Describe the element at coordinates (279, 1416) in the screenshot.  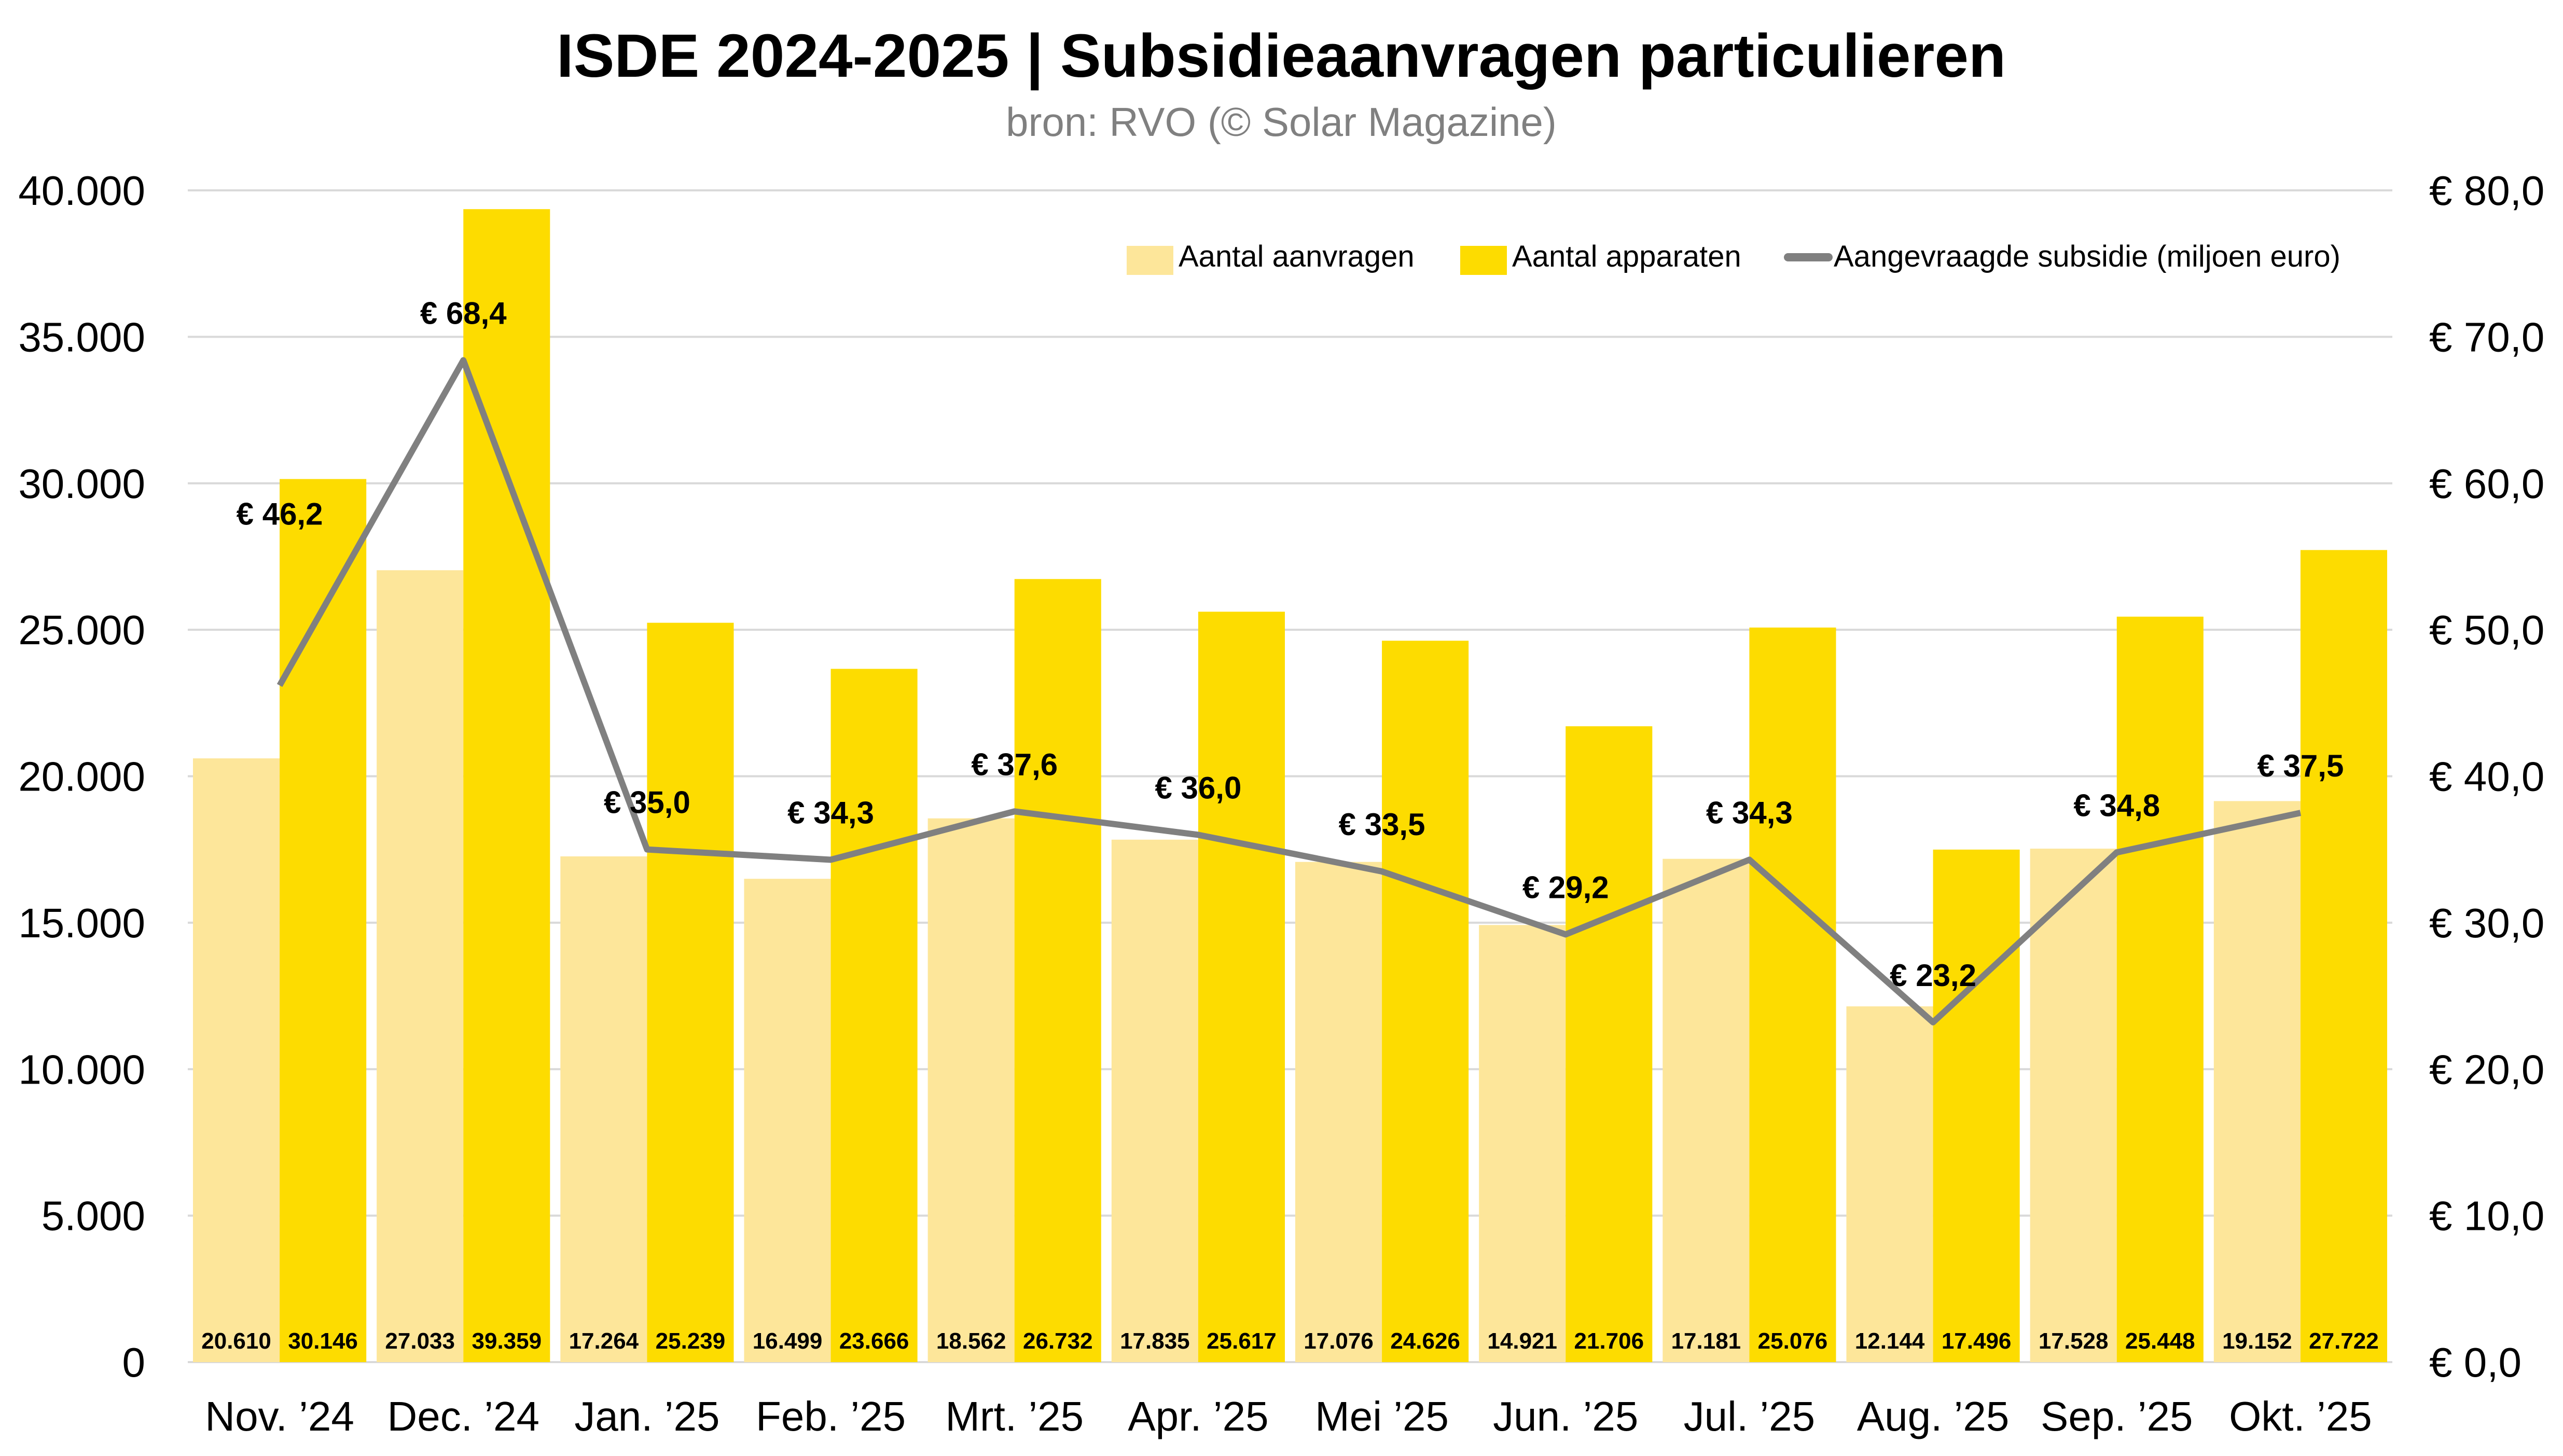
I see `x-tick-label: Nov. ’24` at that location.